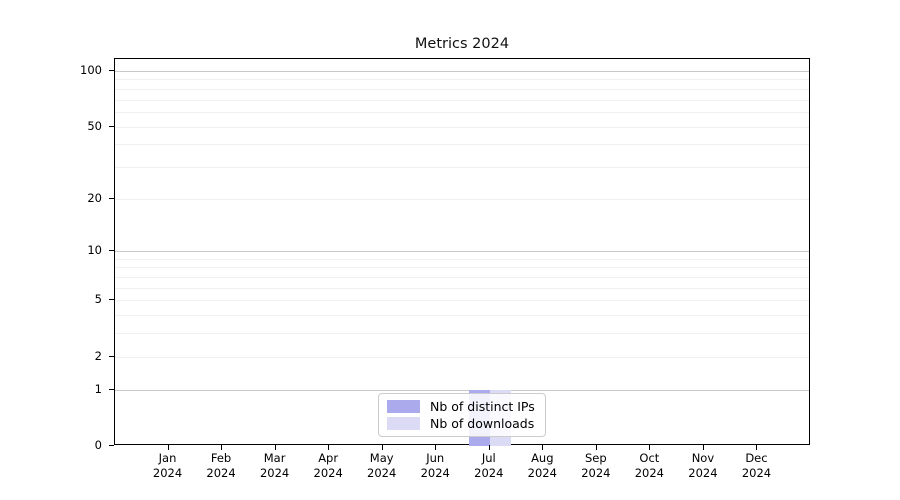 This screenshot has width=900, height=500. Describe the element at coordinates (274, 465) in the screenshot. I see `x-tick-label: Mar 2024` at that location.